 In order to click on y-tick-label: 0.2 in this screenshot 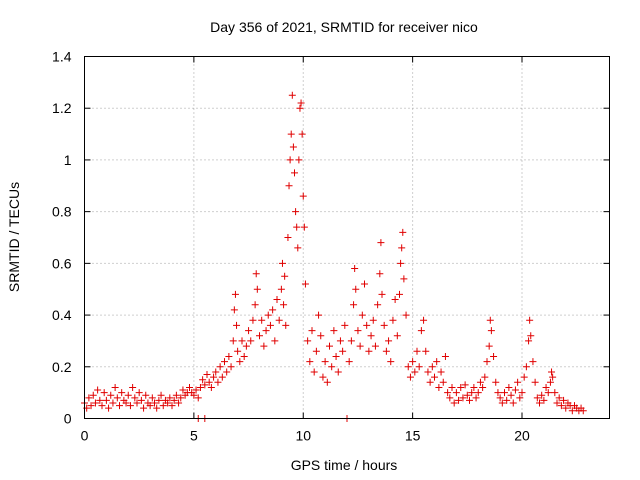, I will do `click(62, 367)`.